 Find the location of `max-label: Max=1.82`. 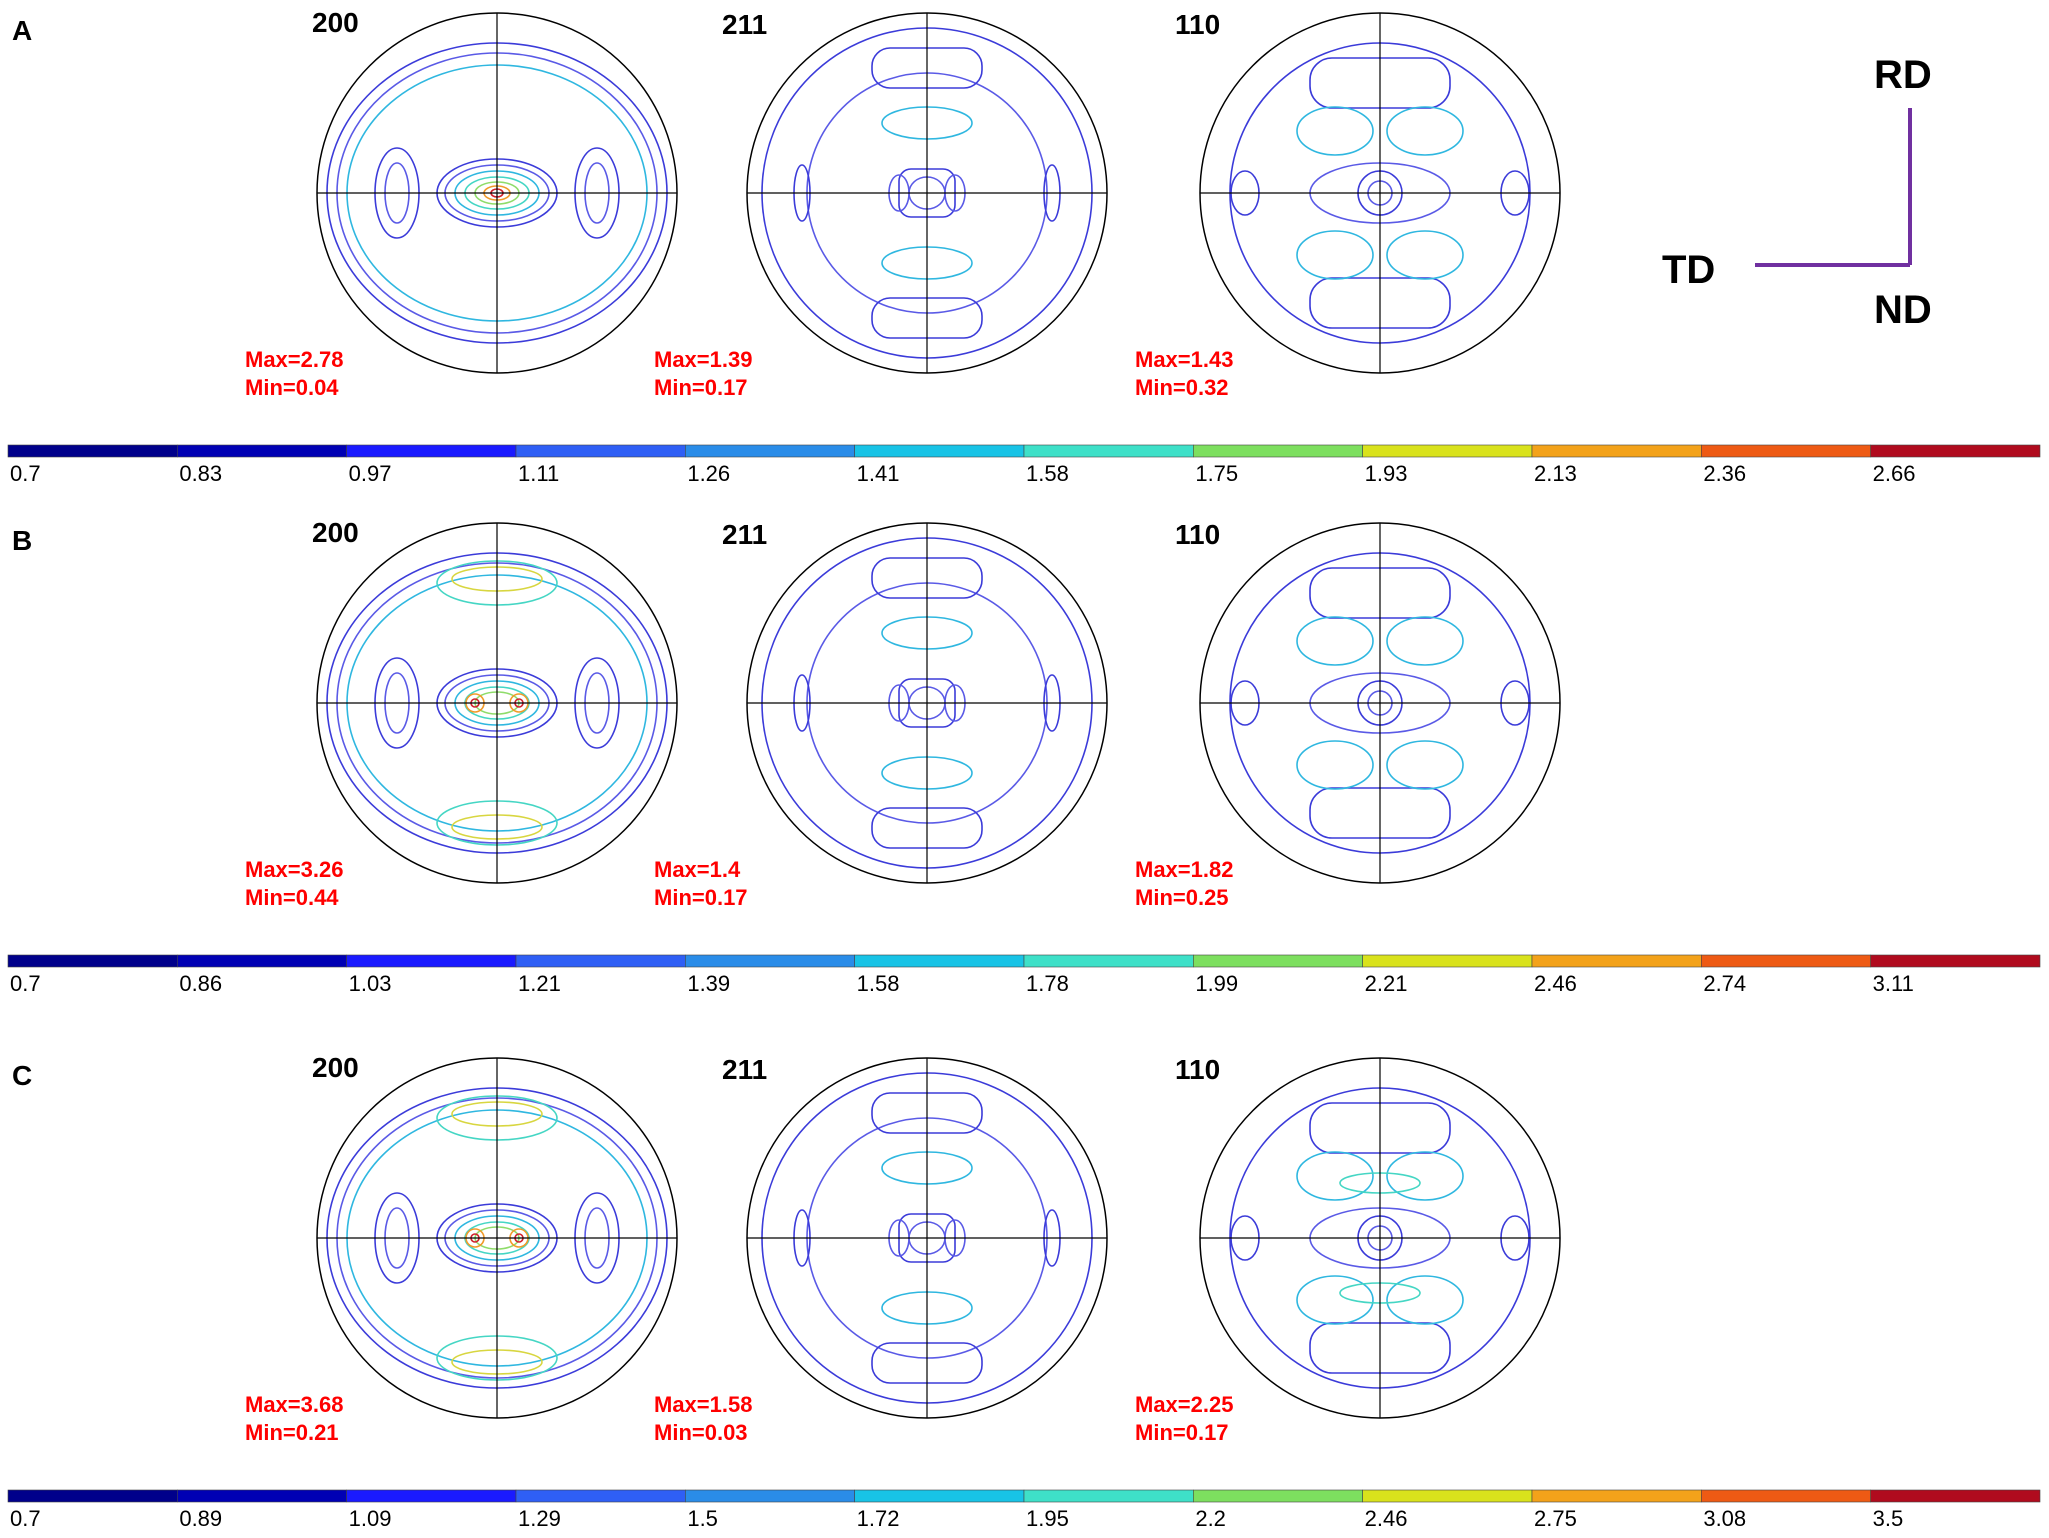

max-label: Max=1.82 is located at coordinates (1184, 869).